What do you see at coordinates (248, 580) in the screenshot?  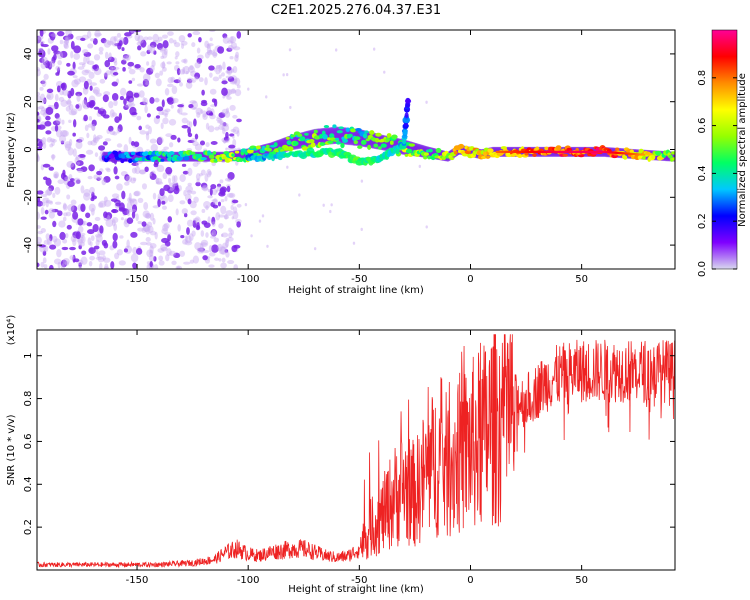 I see `x-tick-label: -100` at bounding box center [248, 580].